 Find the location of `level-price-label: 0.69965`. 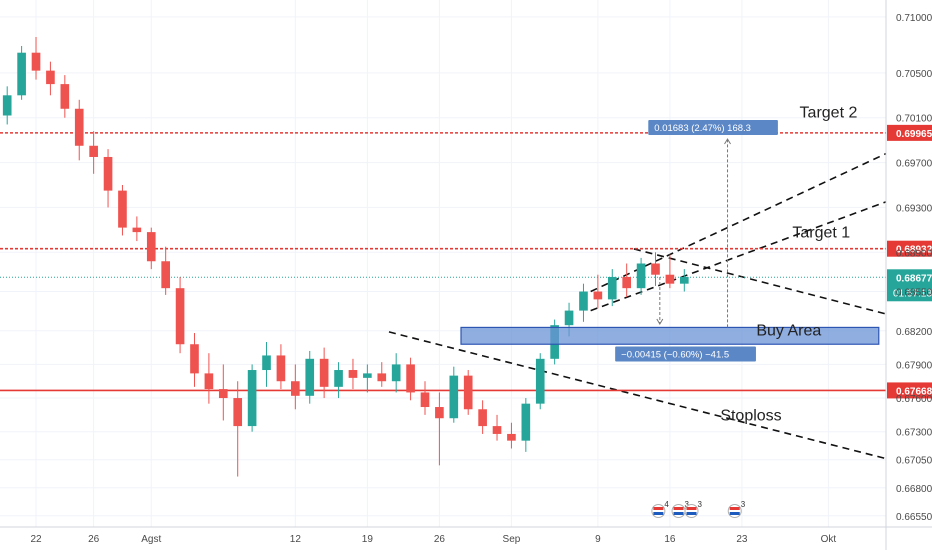

level-price-label: 0.69965 is located at coordinates (914, 134).